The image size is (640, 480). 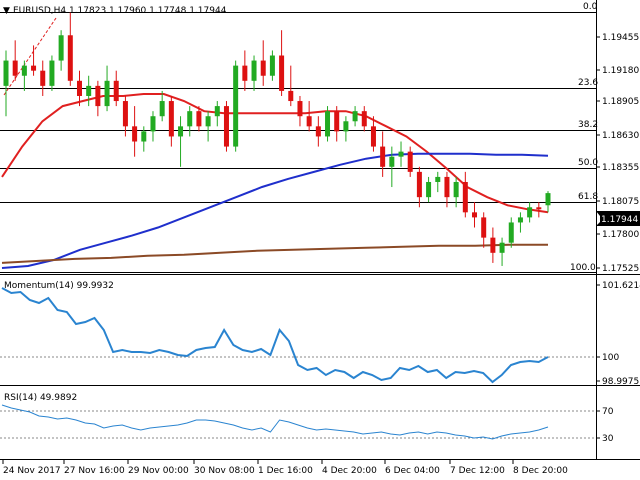 I want to click on fib-level-label: 23.6, so click(x=588, y=83).